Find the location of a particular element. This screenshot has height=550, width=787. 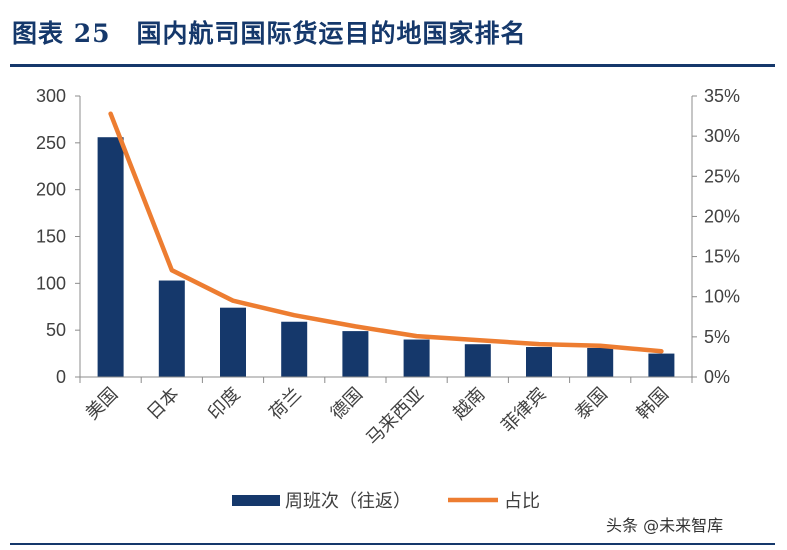

y-right-tick-label: 35% is located at coordinates (722, 96).